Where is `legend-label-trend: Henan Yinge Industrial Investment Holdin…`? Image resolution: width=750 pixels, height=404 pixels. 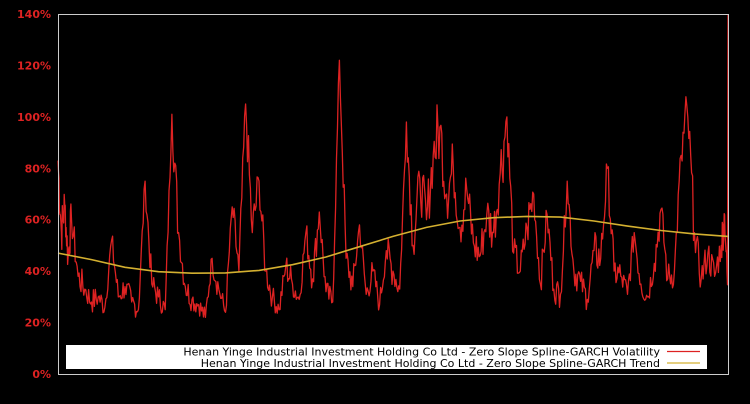
legend-label-trend: Henan Yinge Industrial Investment Holdin… is located at coordinates (430, 363).